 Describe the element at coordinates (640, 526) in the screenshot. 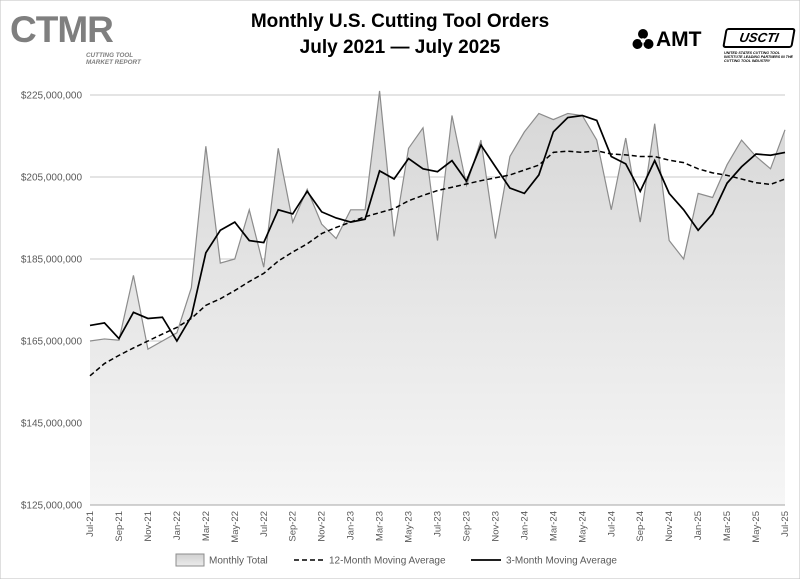

I see `x-tick-label: Sep-24` at that location.